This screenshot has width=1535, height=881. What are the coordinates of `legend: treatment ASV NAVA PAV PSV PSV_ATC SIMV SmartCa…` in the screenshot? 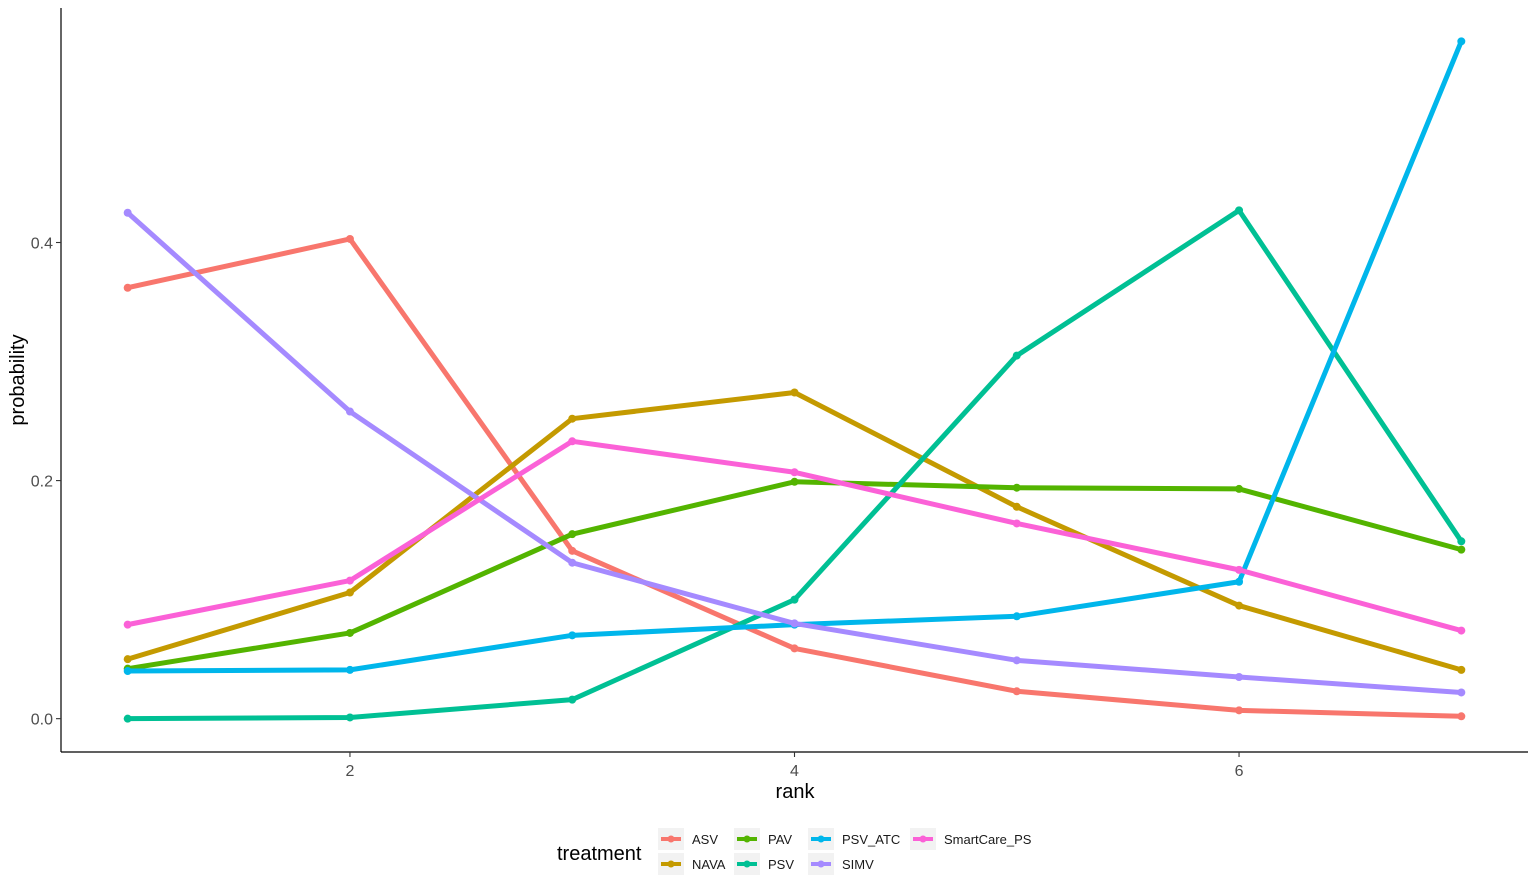 It's located at (794, 851).